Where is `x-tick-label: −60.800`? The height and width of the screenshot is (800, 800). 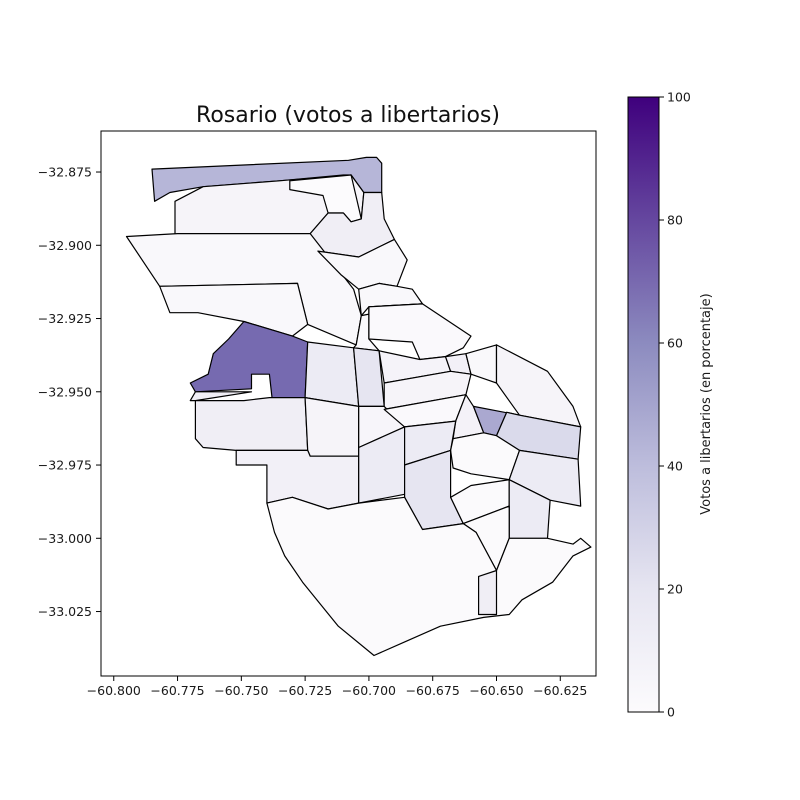 x-tick-label: −60.800 is located at coordinates (114, 690).